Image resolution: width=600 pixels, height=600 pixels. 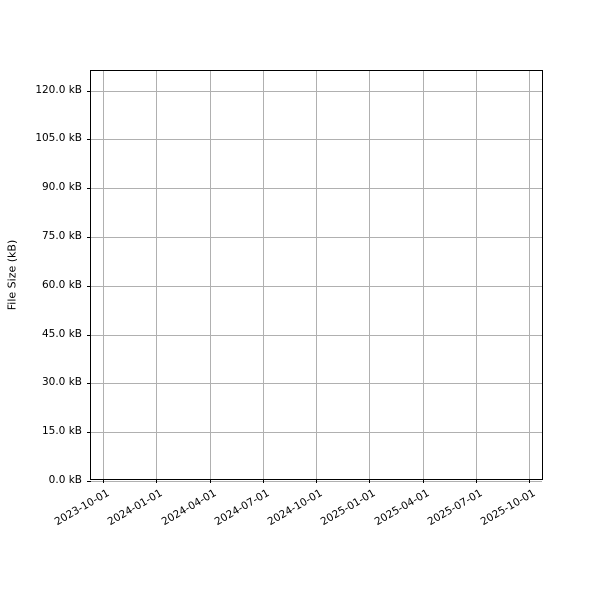 What do you see at coordinates (348, 508) in the screenshot?
I see `x-axis-tick-label: 2025-01-01` at bounding box center [348, 508].